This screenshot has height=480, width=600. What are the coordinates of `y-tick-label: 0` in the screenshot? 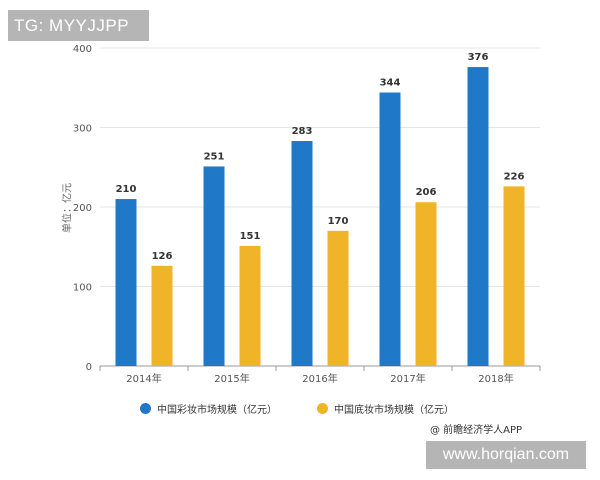 It's located at (89, 367).